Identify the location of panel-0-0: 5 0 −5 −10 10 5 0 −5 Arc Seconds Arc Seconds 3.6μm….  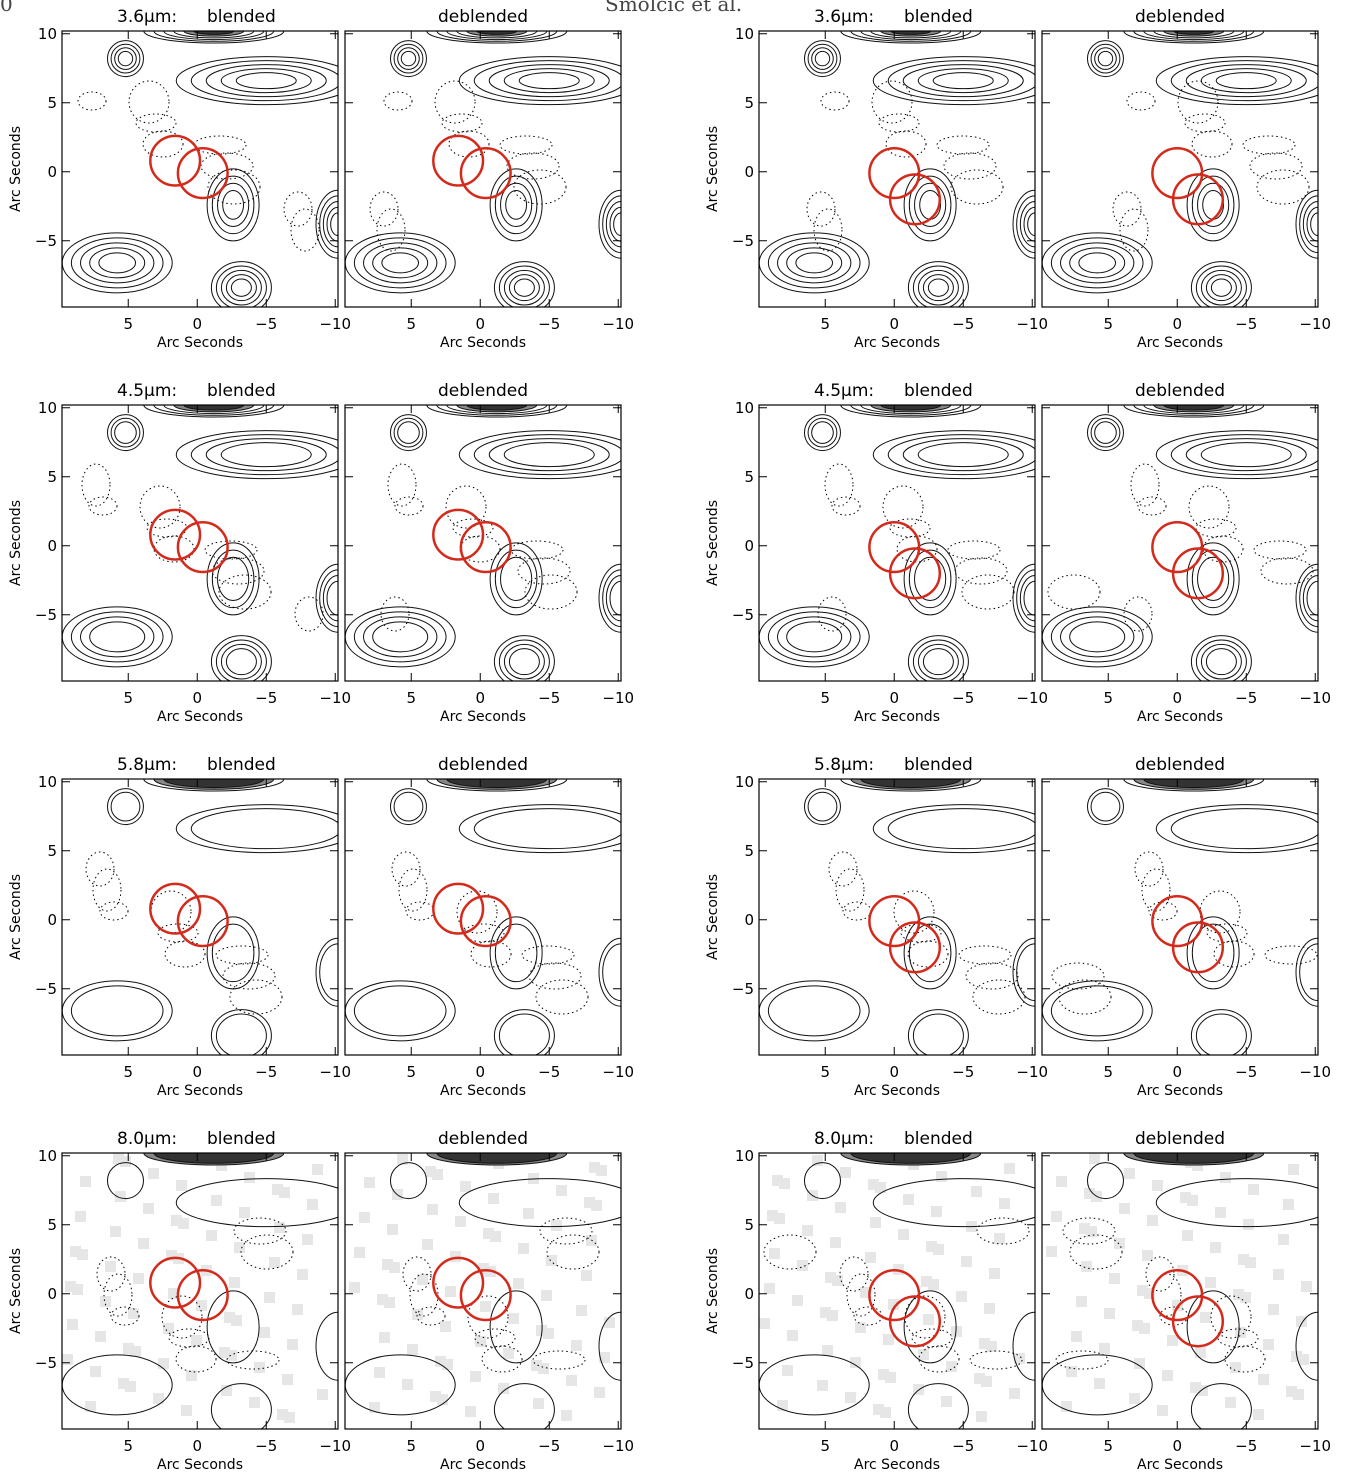
(179, 179).